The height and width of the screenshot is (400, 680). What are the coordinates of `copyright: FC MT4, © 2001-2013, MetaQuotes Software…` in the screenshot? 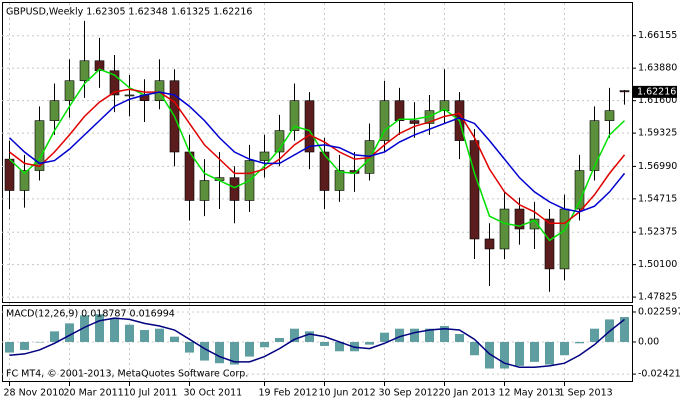 It's located at (127, 374).